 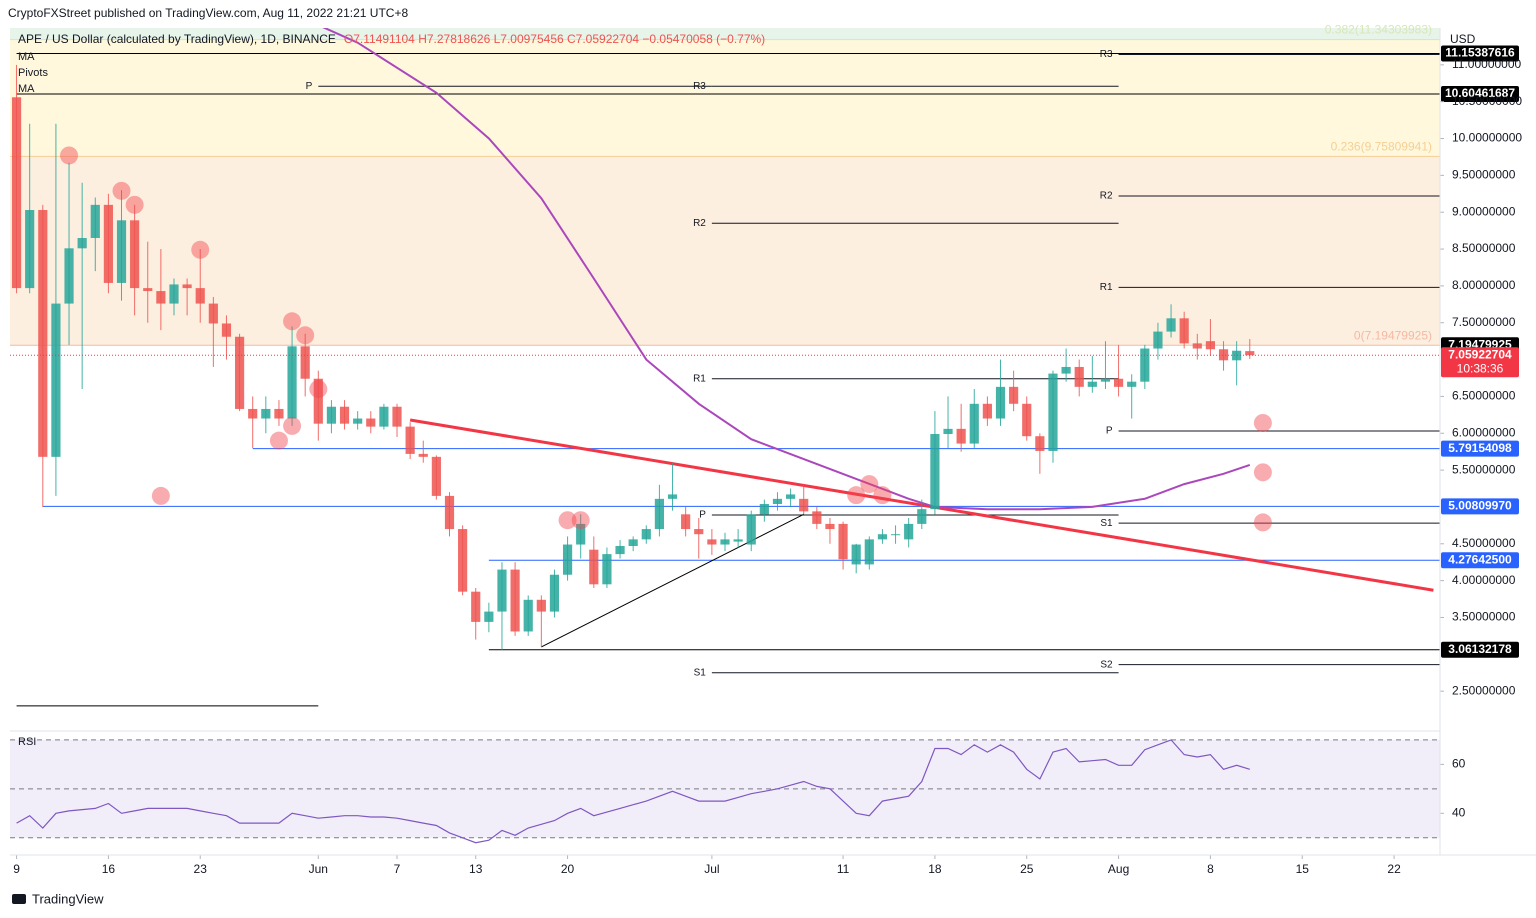 I want to click on pivot-label: S2, so click(x=1106, y=664).